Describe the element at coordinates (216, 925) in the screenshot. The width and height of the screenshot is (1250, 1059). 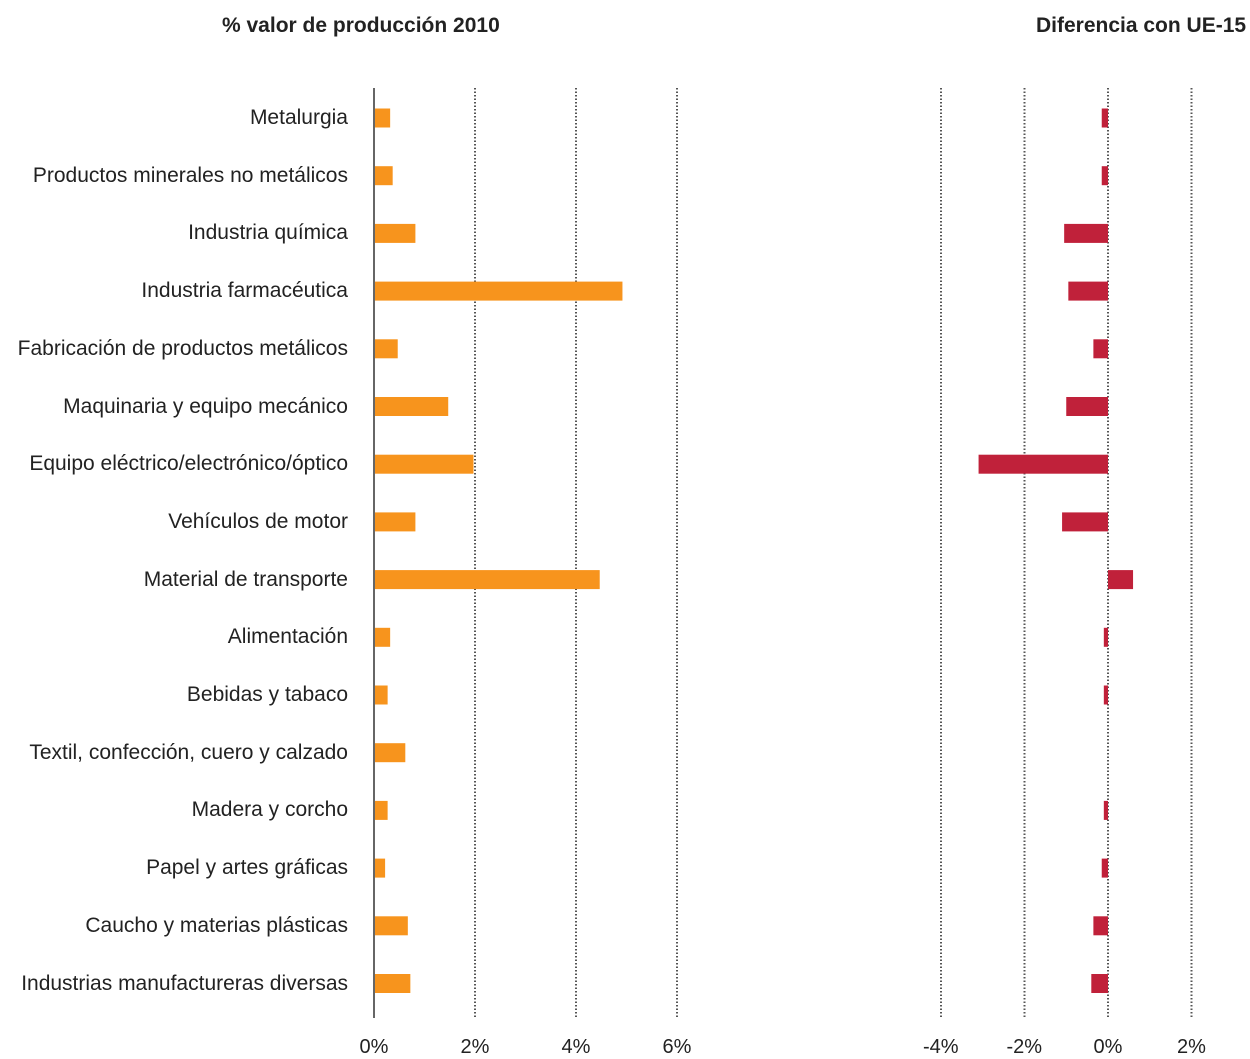
I see `category-label: Caucho y materias plásticas` at that location.